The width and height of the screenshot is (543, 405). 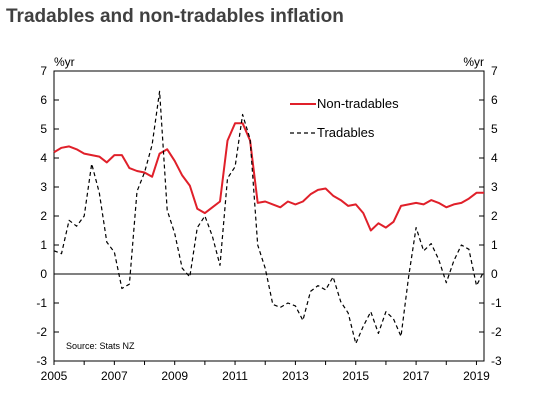 What do you see at coordinates (358, 103) in the screenshot?
I see `legend-label-non-tradables: Non-tradables` at bounding box center [358, 103].